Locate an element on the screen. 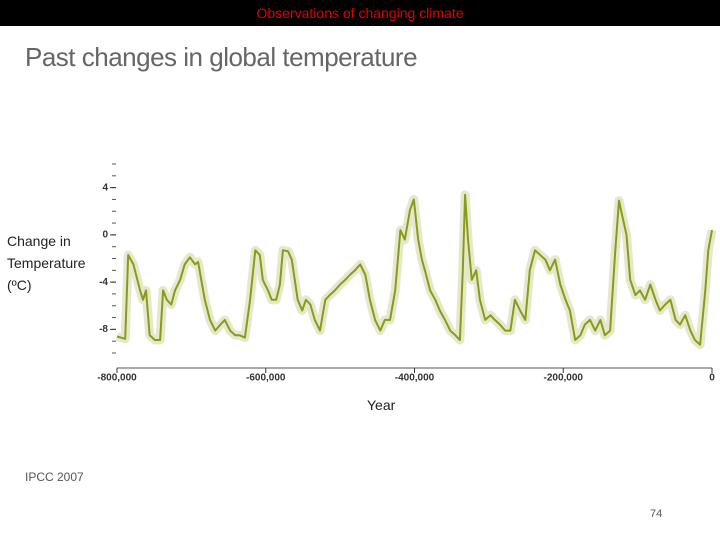 The image size is (720, 540). source: IPCC 2007 is located at coordinates (54, 477).